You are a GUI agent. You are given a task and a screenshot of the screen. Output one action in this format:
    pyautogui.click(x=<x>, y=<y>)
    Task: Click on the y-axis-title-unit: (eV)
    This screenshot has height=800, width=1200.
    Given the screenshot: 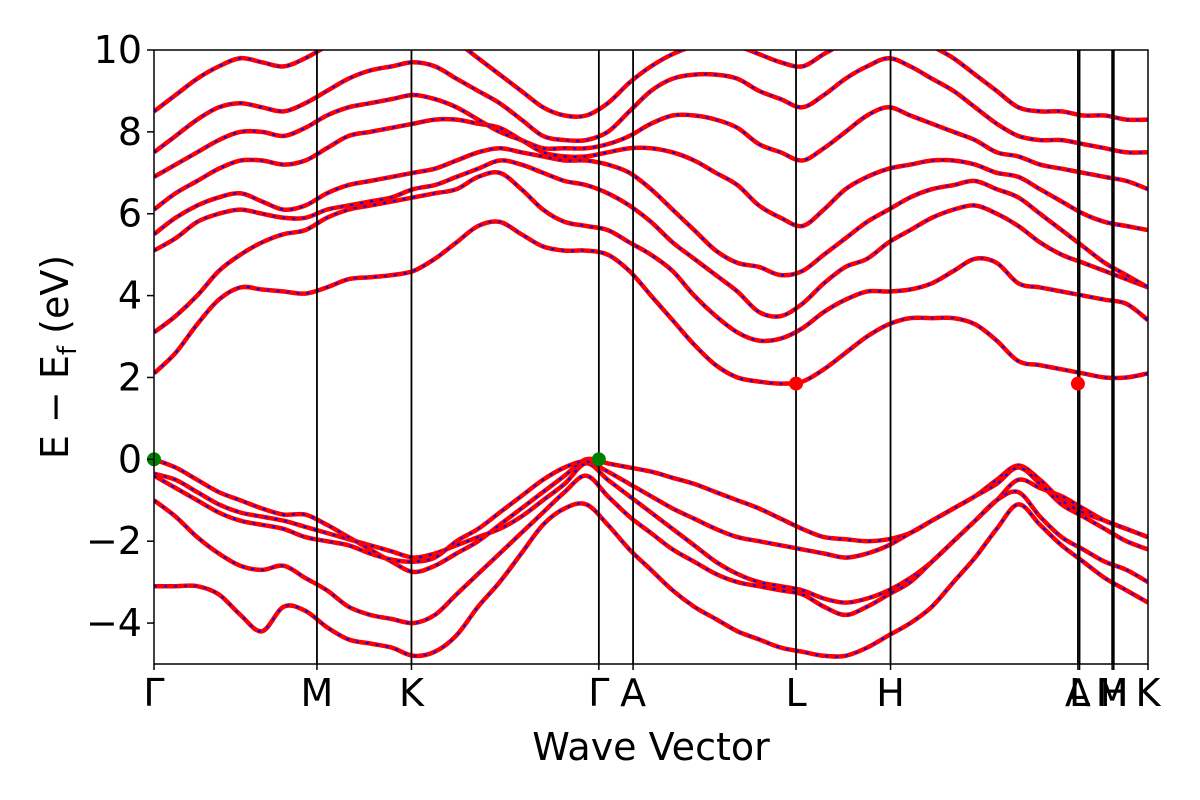 What is the action you would take?
    pyautogui.click(x=55, y=294)
    